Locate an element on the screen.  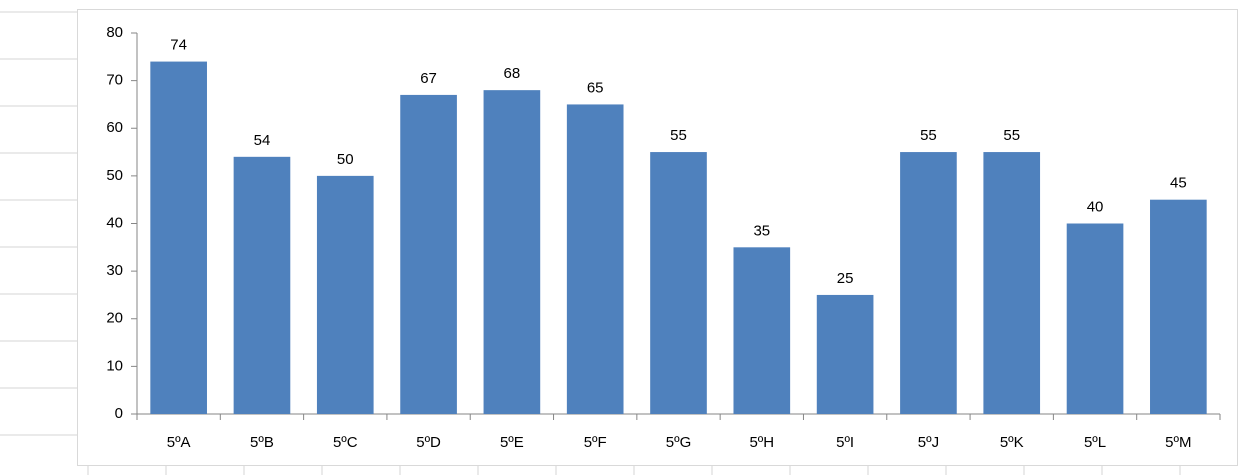
data-label: 74 is located at coordinates (178, 45).